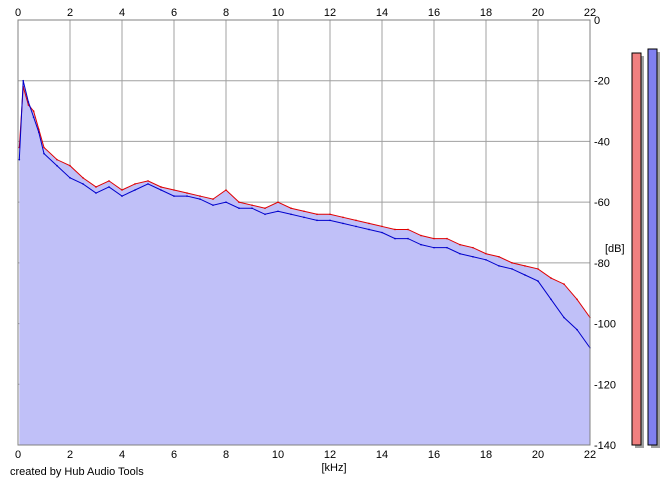 This screenshot has height=485, width=672. What do you see at coordinates (615, 249) in the screenshot?
I see `y-axis-label: [dB]` at bounding box center [615, 249].